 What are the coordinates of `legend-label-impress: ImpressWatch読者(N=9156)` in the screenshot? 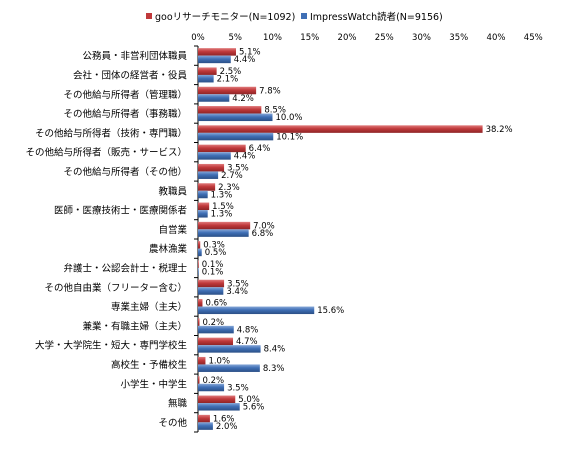 It's located at (376, 17).